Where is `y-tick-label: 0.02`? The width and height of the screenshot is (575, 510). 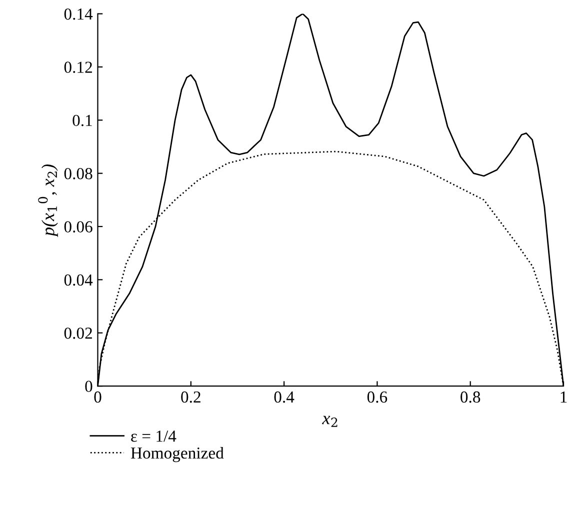 y-tick-label: 0.02 is located at coordinates (78, 333).